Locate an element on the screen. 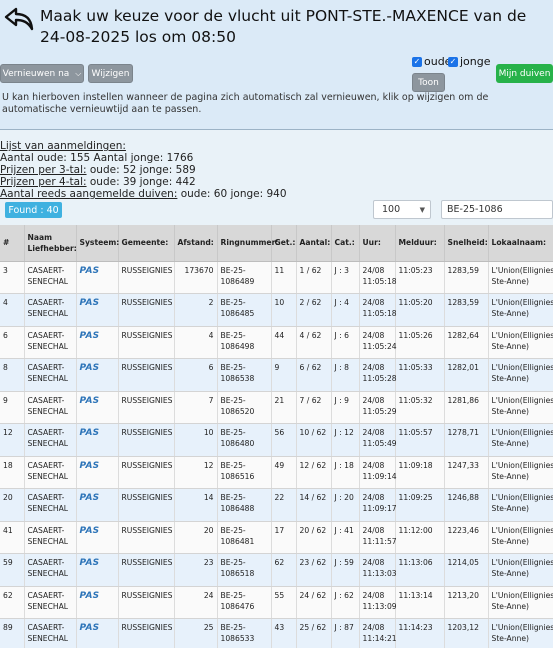 The image size is (553, 648). distance-cell: 6 is located at coordinates (196, 375).